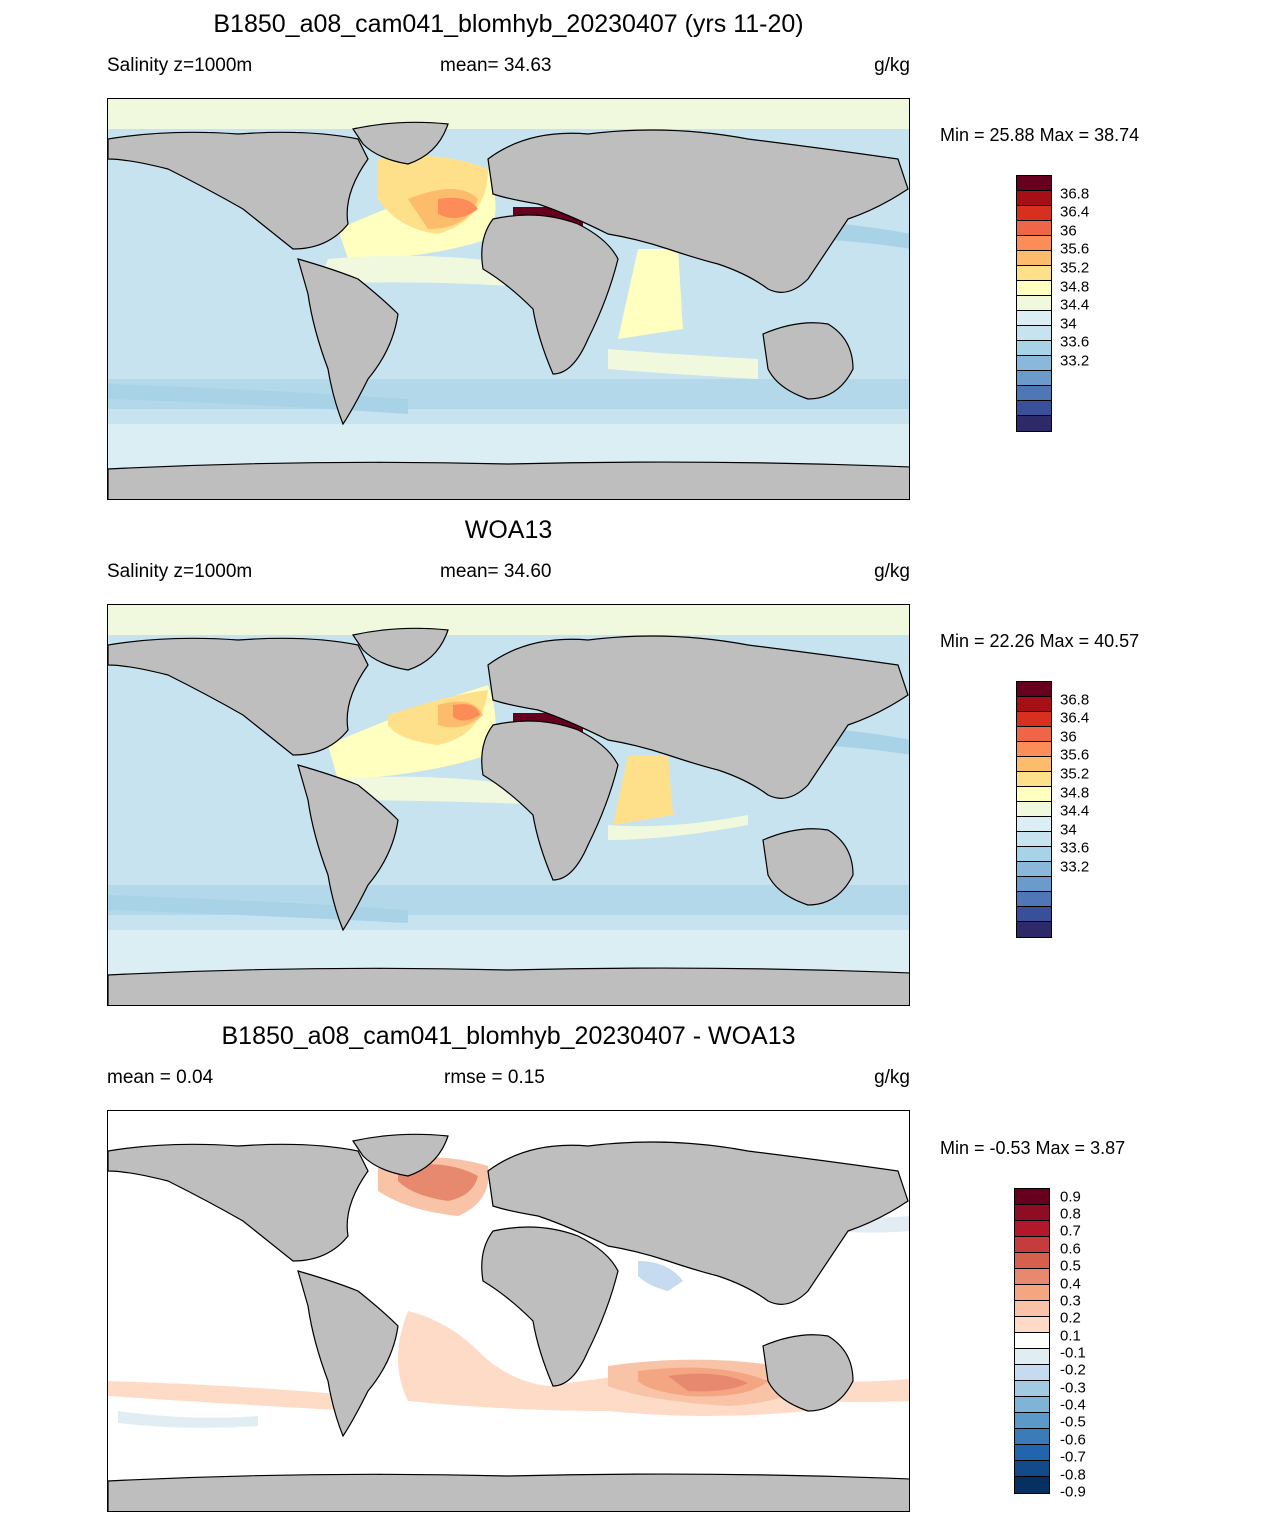 The image size is (1285, 1519). I want to click on colorbar-tick-label: -0.9, so click(1073, 1492).